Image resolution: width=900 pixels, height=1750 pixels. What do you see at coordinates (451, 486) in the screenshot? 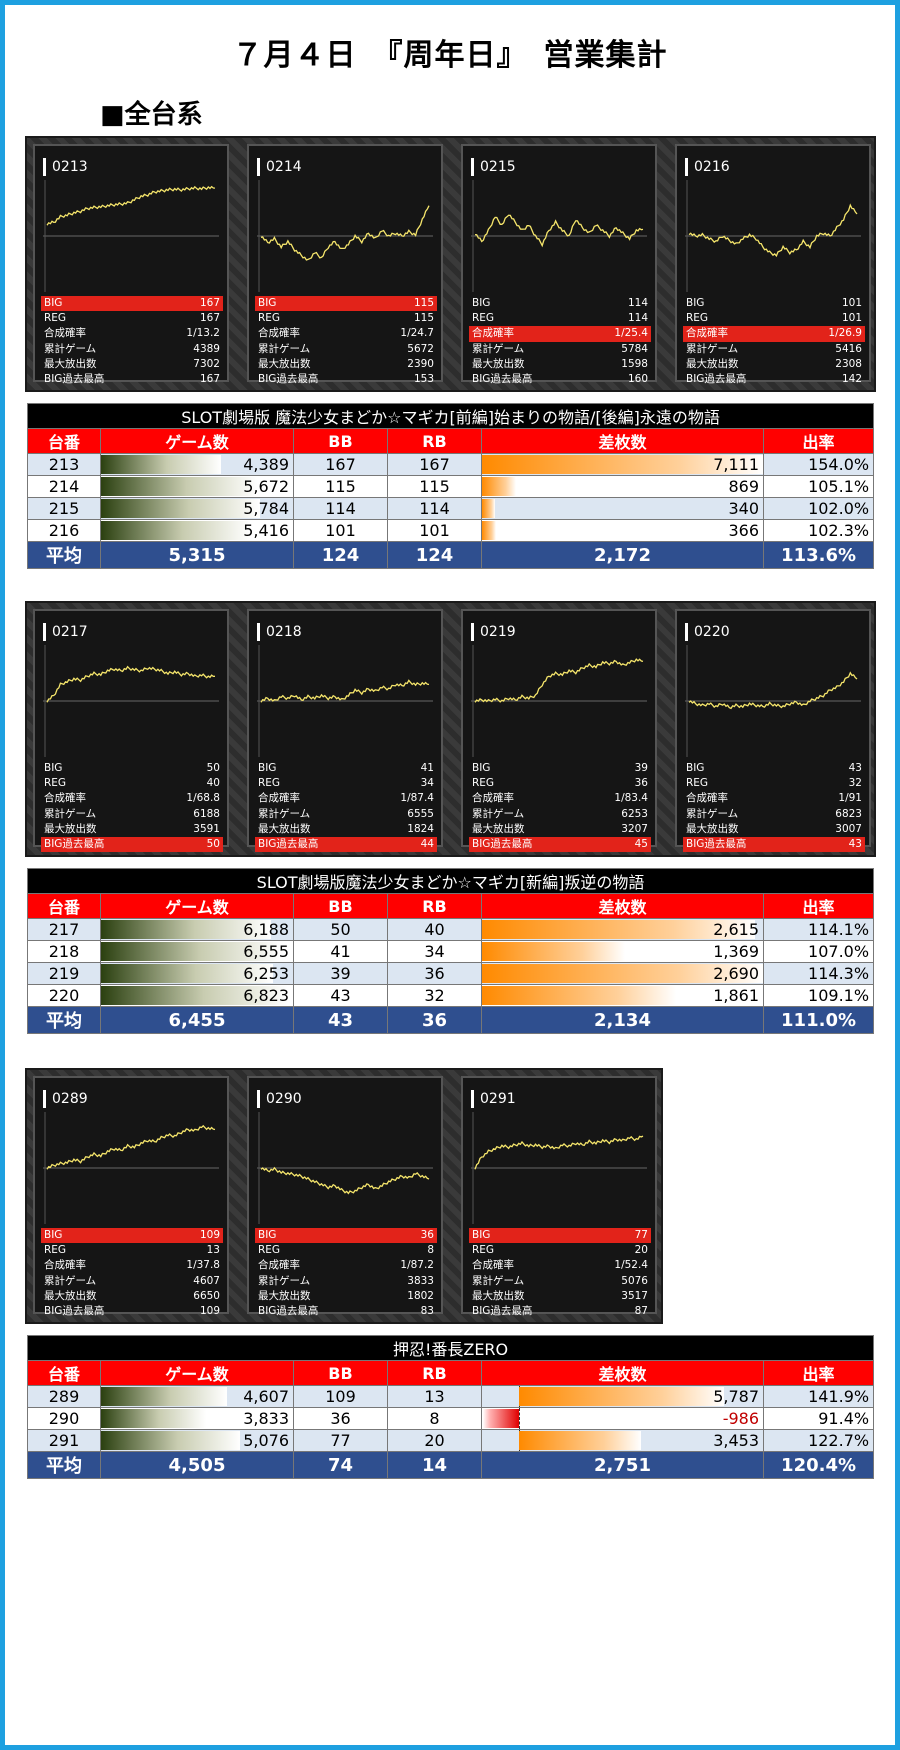
I see `table-row: 214 5,672 115 115 869 105.1%` at bounding box center [451, 486].